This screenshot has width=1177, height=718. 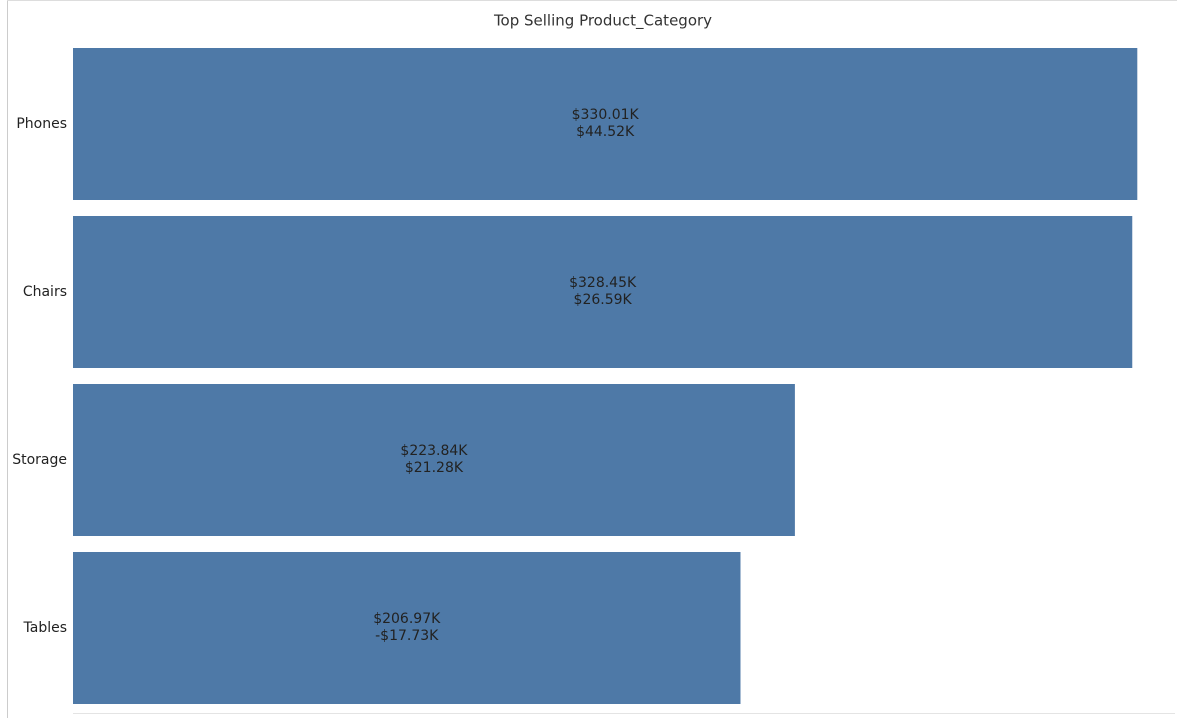 What do you see at coordinates (605, 132) in the screenshot?
I see `secondary-value-label: $44.52K` at bounding box center [605, 132].